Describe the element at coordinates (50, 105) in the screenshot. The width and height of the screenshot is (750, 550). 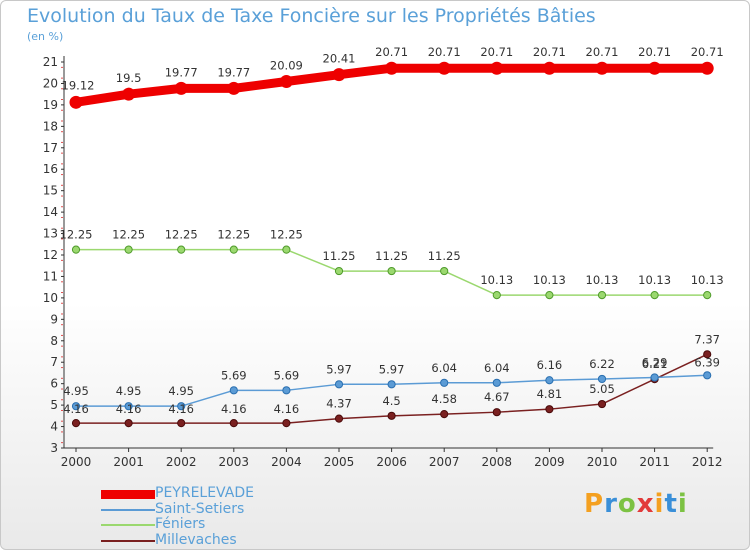
I see `y-tick-label: 19` at that location.